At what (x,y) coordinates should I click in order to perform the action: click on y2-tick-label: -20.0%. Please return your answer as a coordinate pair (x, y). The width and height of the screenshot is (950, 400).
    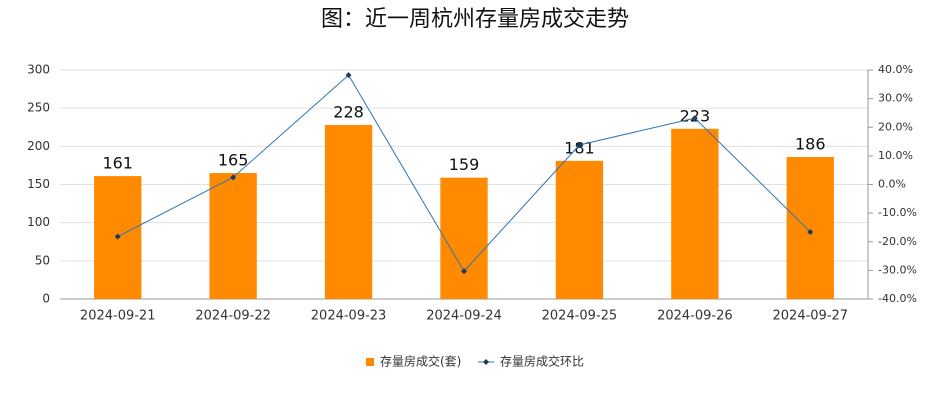
    Looking at the image, I should click on (897, 241).